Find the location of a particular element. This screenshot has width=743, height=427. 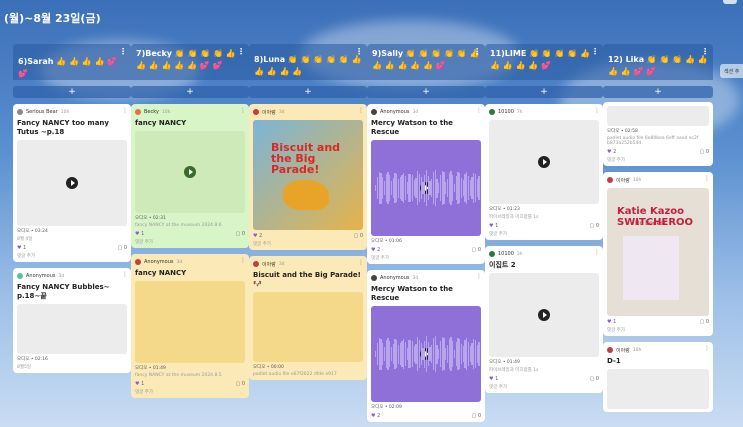

book-subtitle: No Bones! is located at coordinates (650, 223).